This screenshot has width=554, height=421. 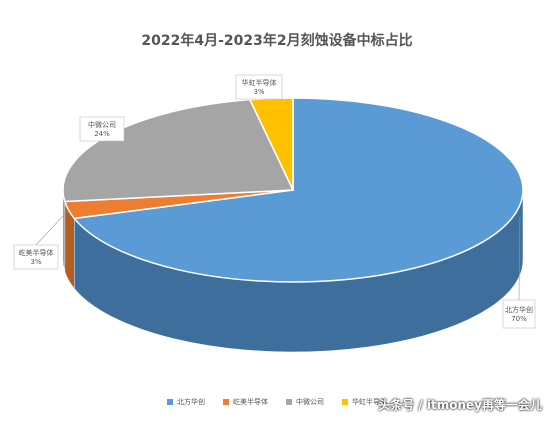 What do you see at coordinates (36, 252) in the screenshot?
I see `slice-label-name-1: 屹美半导体` at bounding box center [36, 252].